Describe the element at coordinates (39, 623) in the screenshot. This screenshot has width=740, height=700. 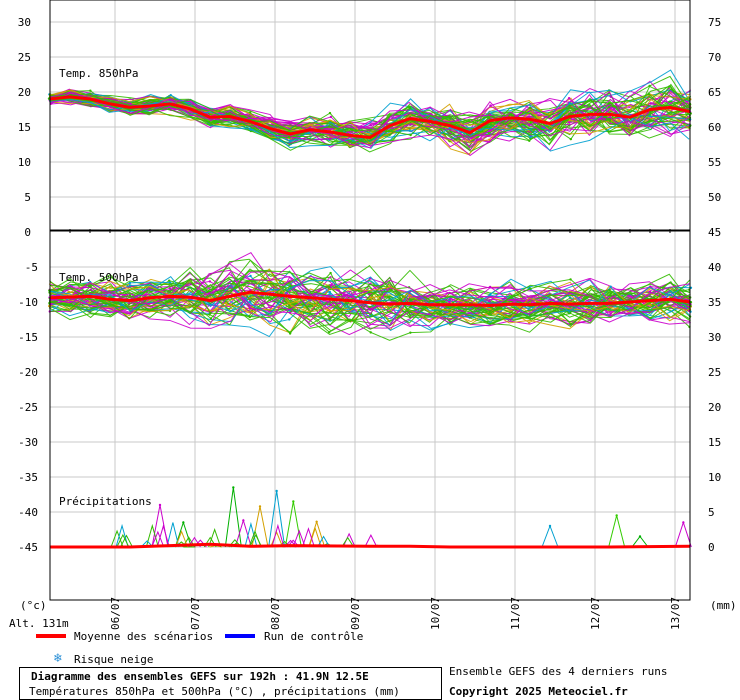
I see `altitude-label: Alt. 131m` at that location.